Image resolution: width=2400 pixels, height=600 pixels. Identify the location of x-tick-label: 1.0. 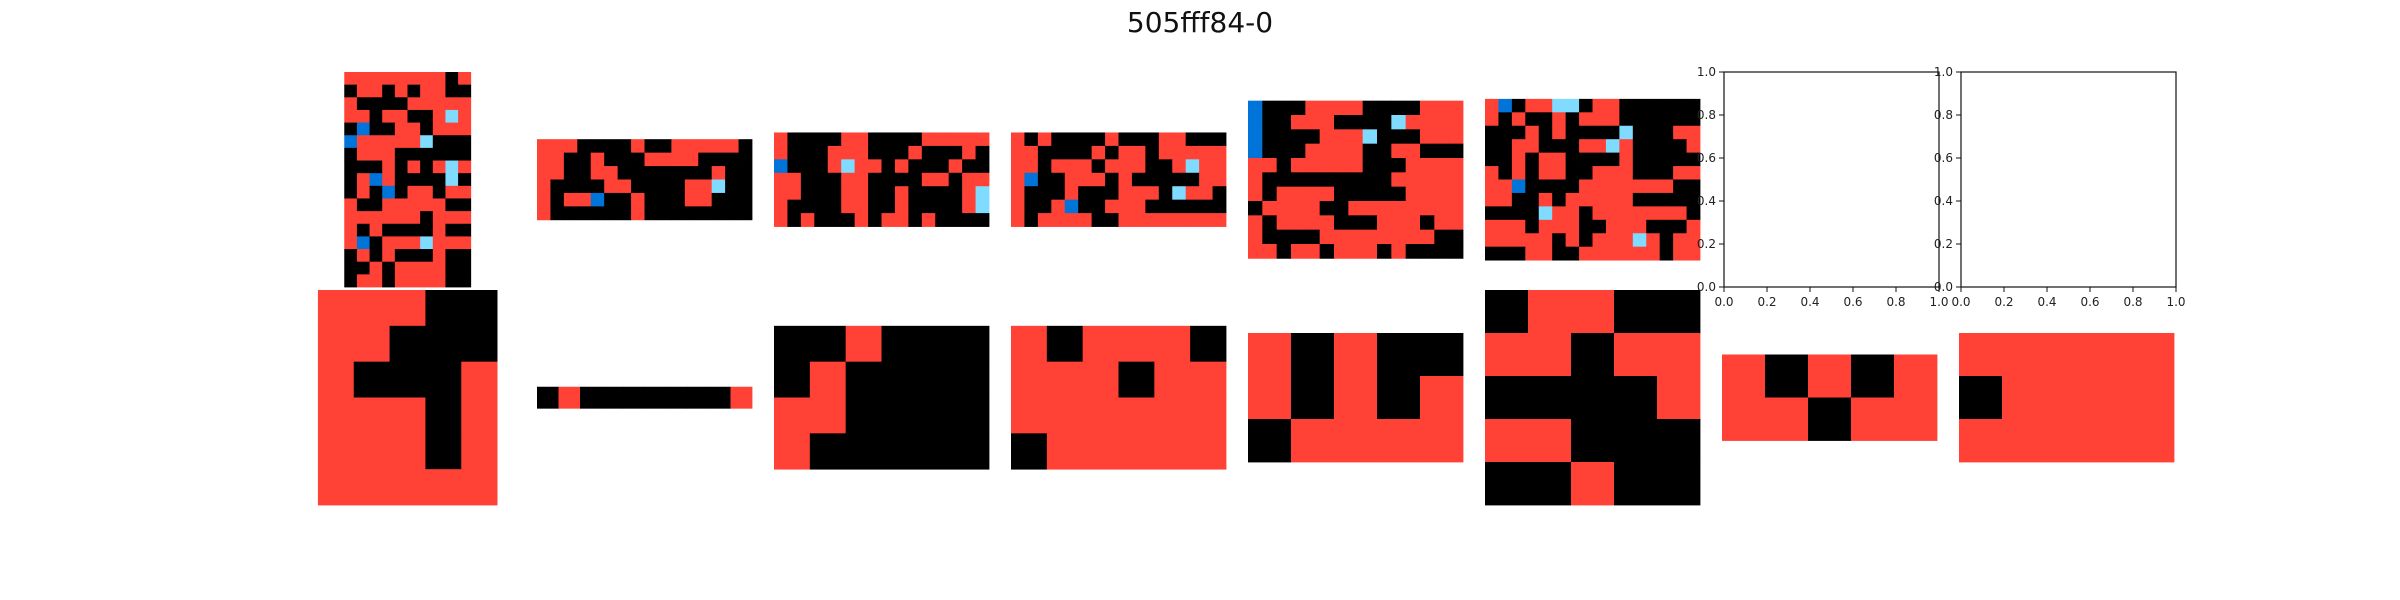
(1938, 302).